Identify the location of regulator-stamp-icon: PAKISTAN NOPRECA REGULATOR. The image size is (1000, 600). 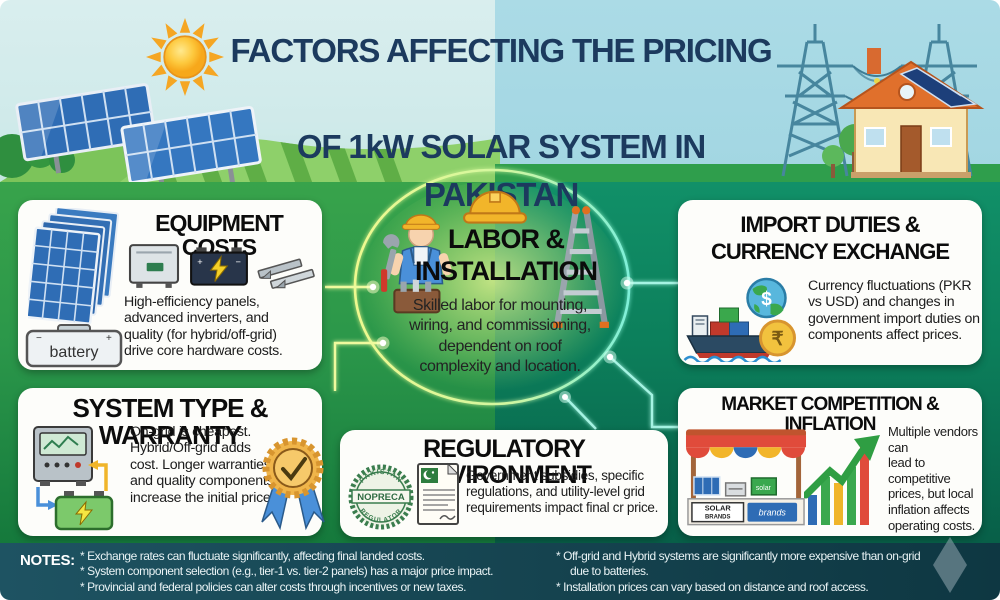
(381, 497).